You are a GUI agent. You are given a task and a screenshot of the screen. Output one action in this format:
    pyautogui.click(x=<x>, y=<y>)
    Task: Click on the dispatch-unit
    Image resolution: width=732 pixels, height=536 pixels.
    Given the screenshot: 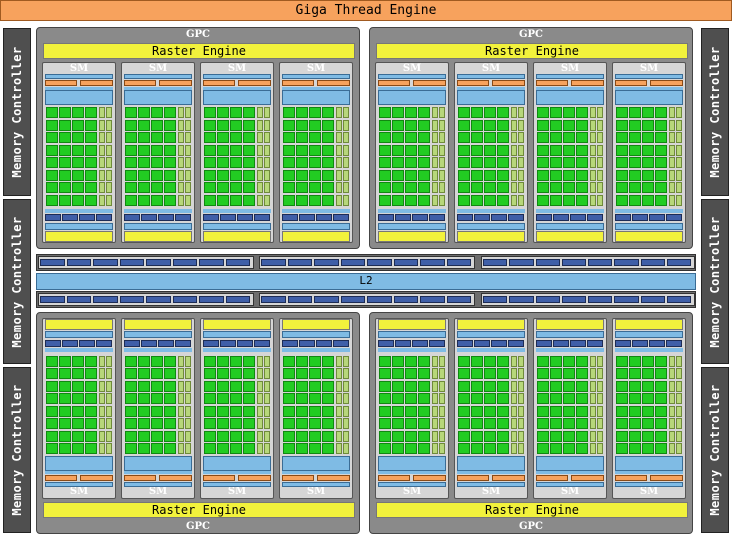 What is the action you would take?
    pyautogui.click(x=412, y=472)
    